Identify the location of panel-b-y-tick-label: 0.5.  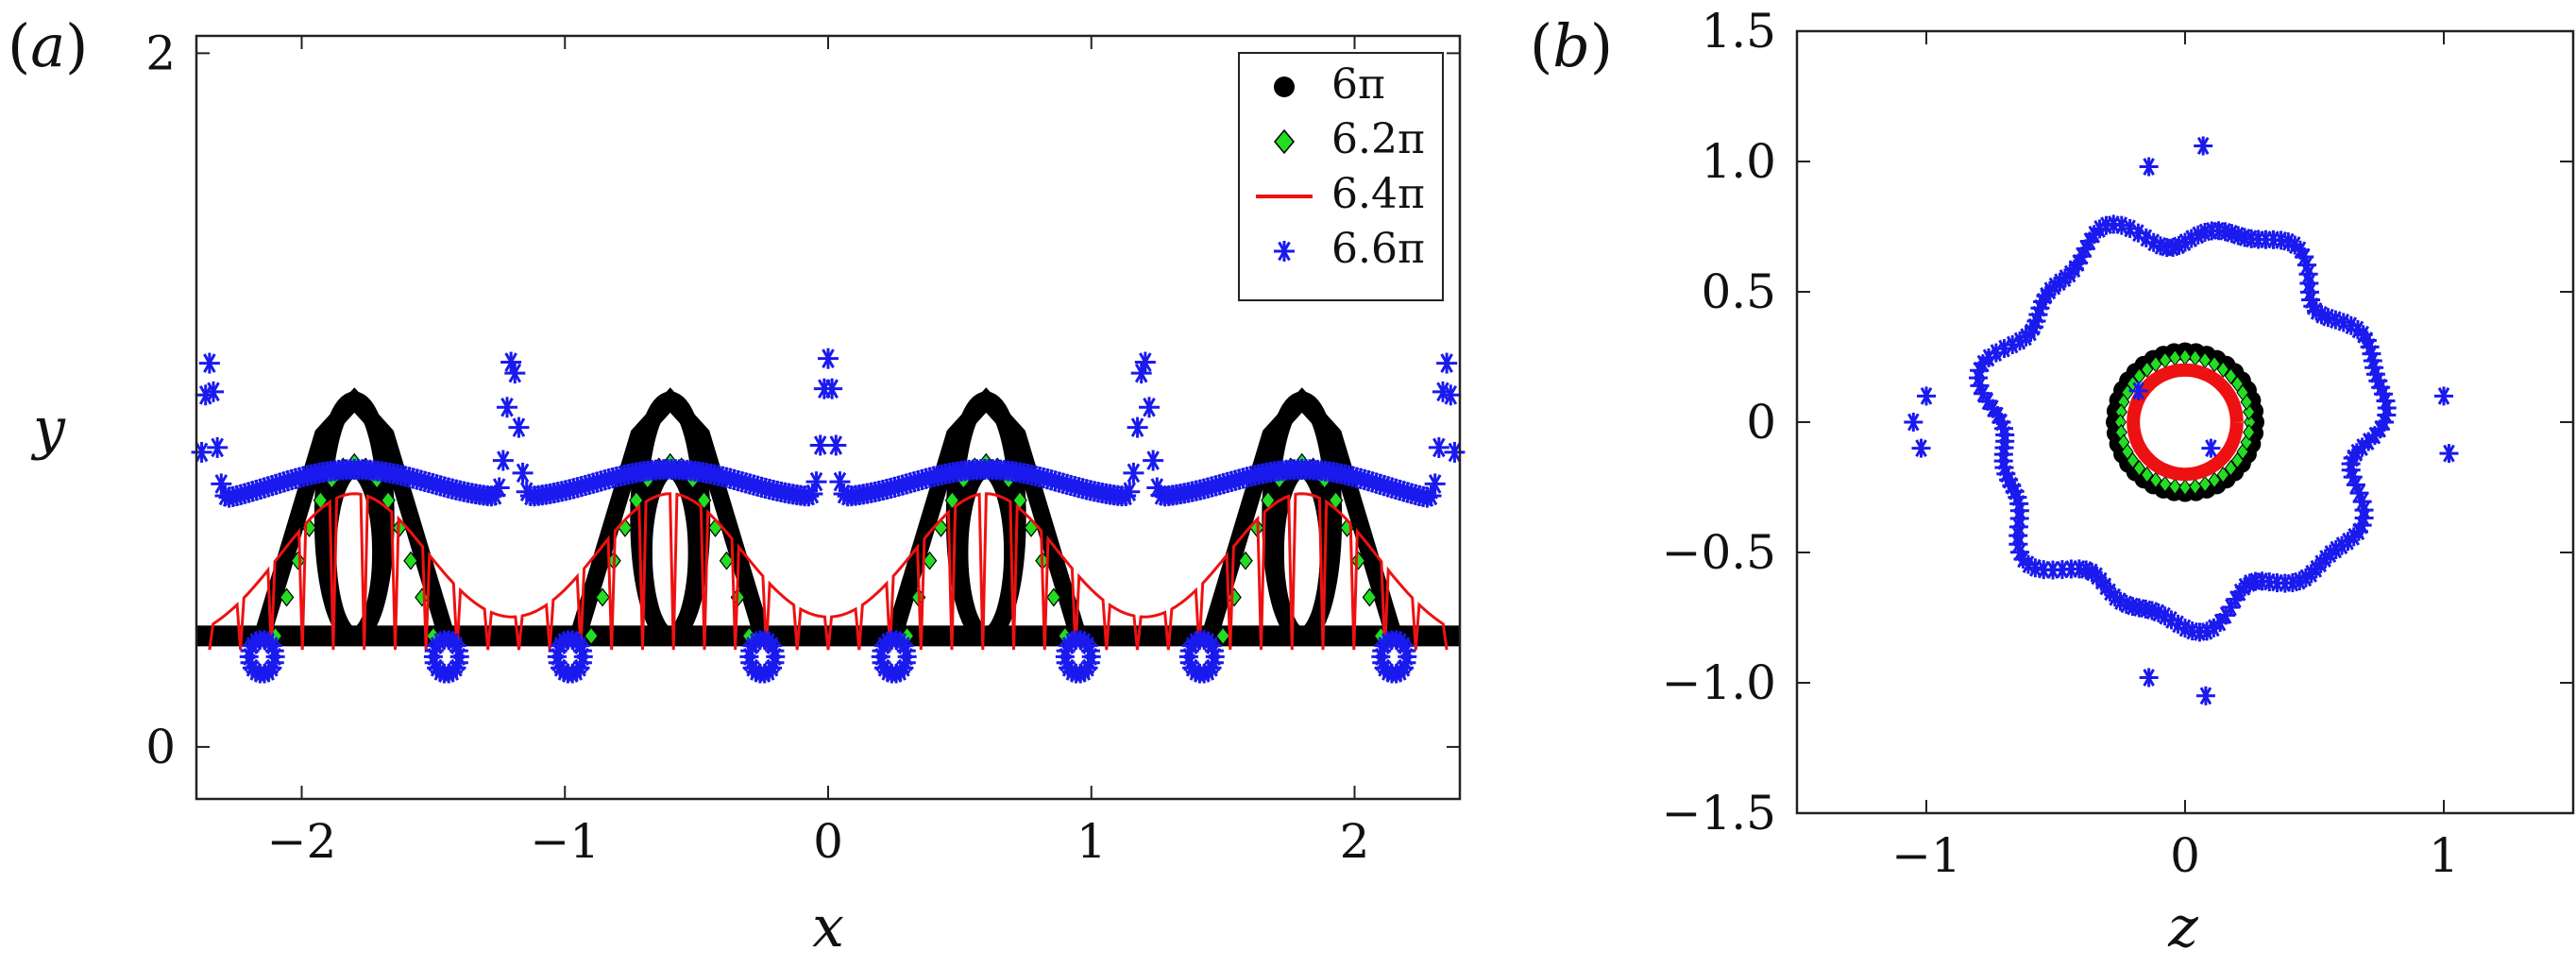
(1738, 291).